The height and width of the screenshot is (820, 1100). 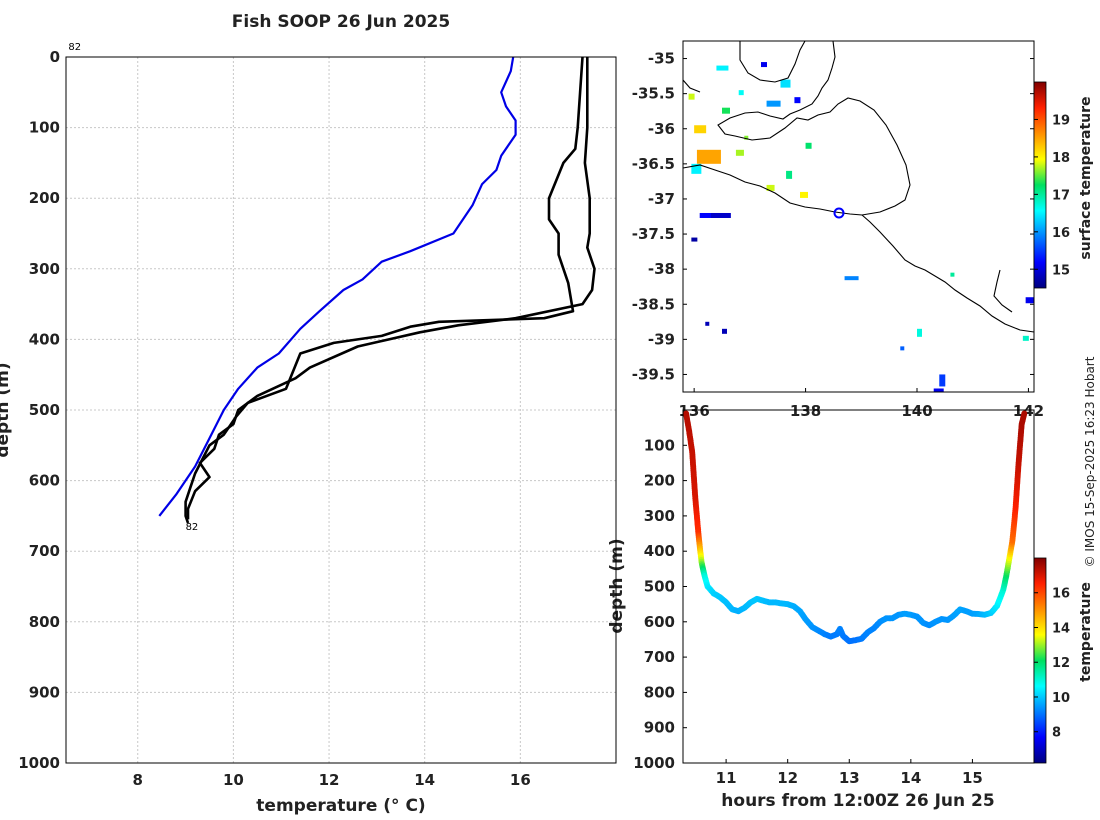 I want to click on timeseries-frame, so click(x=858, y=586).